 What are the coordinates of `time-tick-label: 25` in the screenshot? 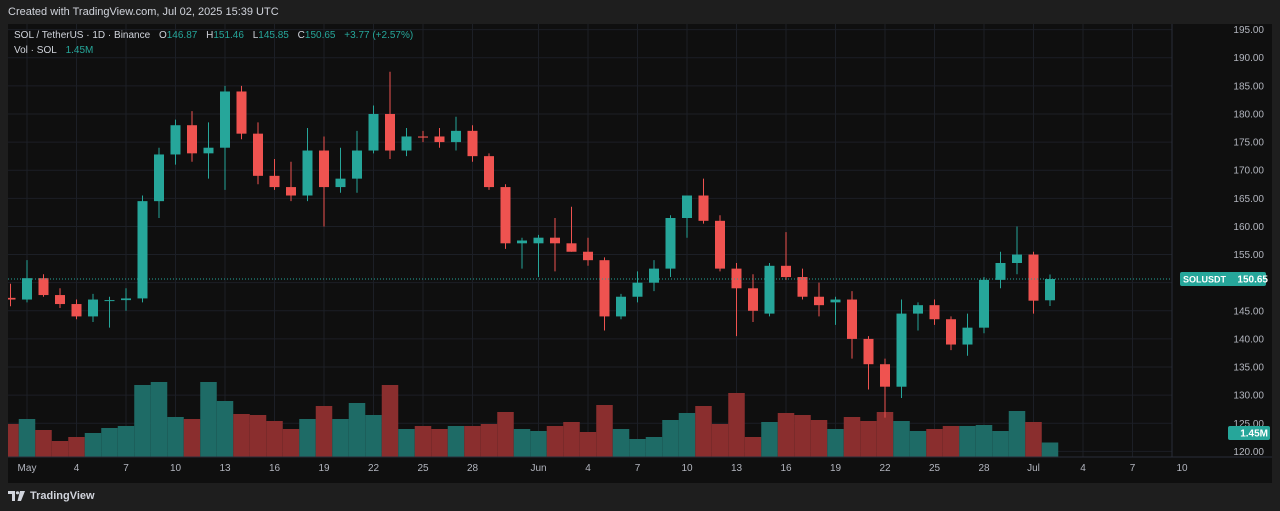 It's located at (423, 468).